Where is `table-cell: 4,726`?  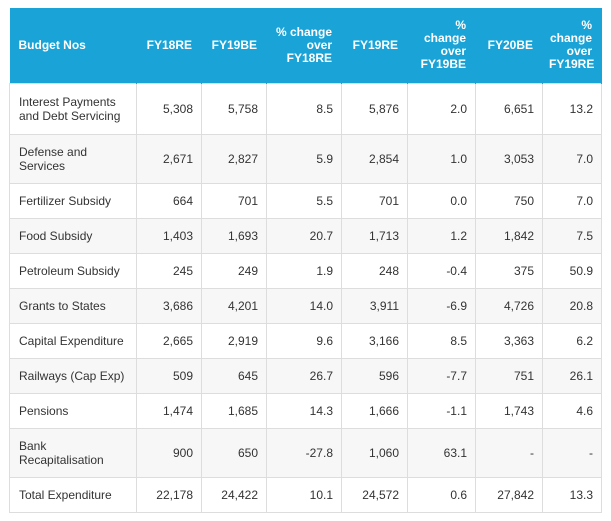 table-cell: 4,726 is located at coordinates (509, 305).